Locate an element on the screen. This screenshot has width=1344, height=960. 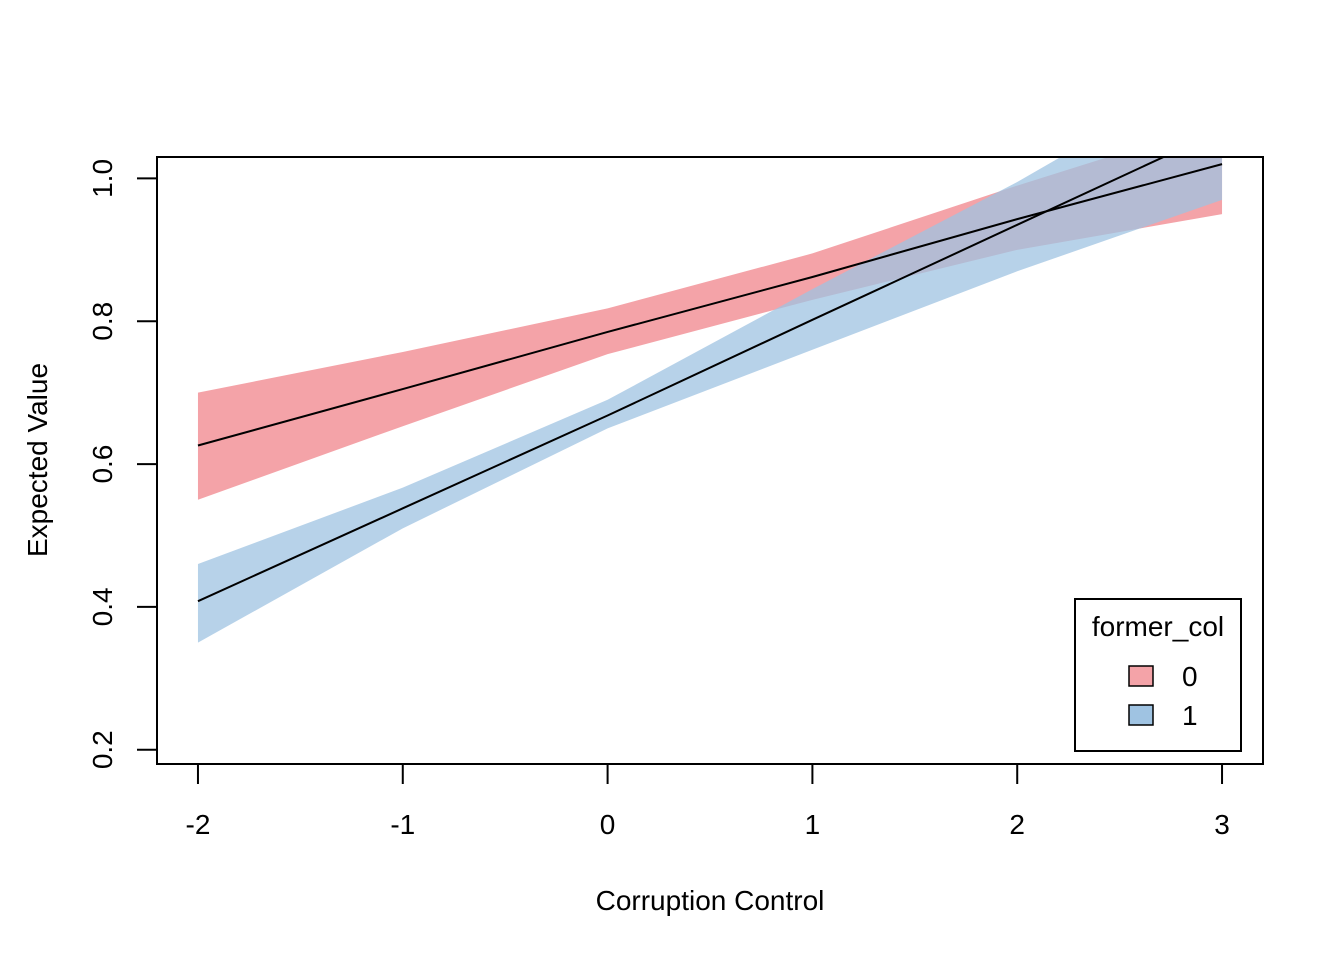
y-tick-label: 1.0 is located at coordinates (102, 178).